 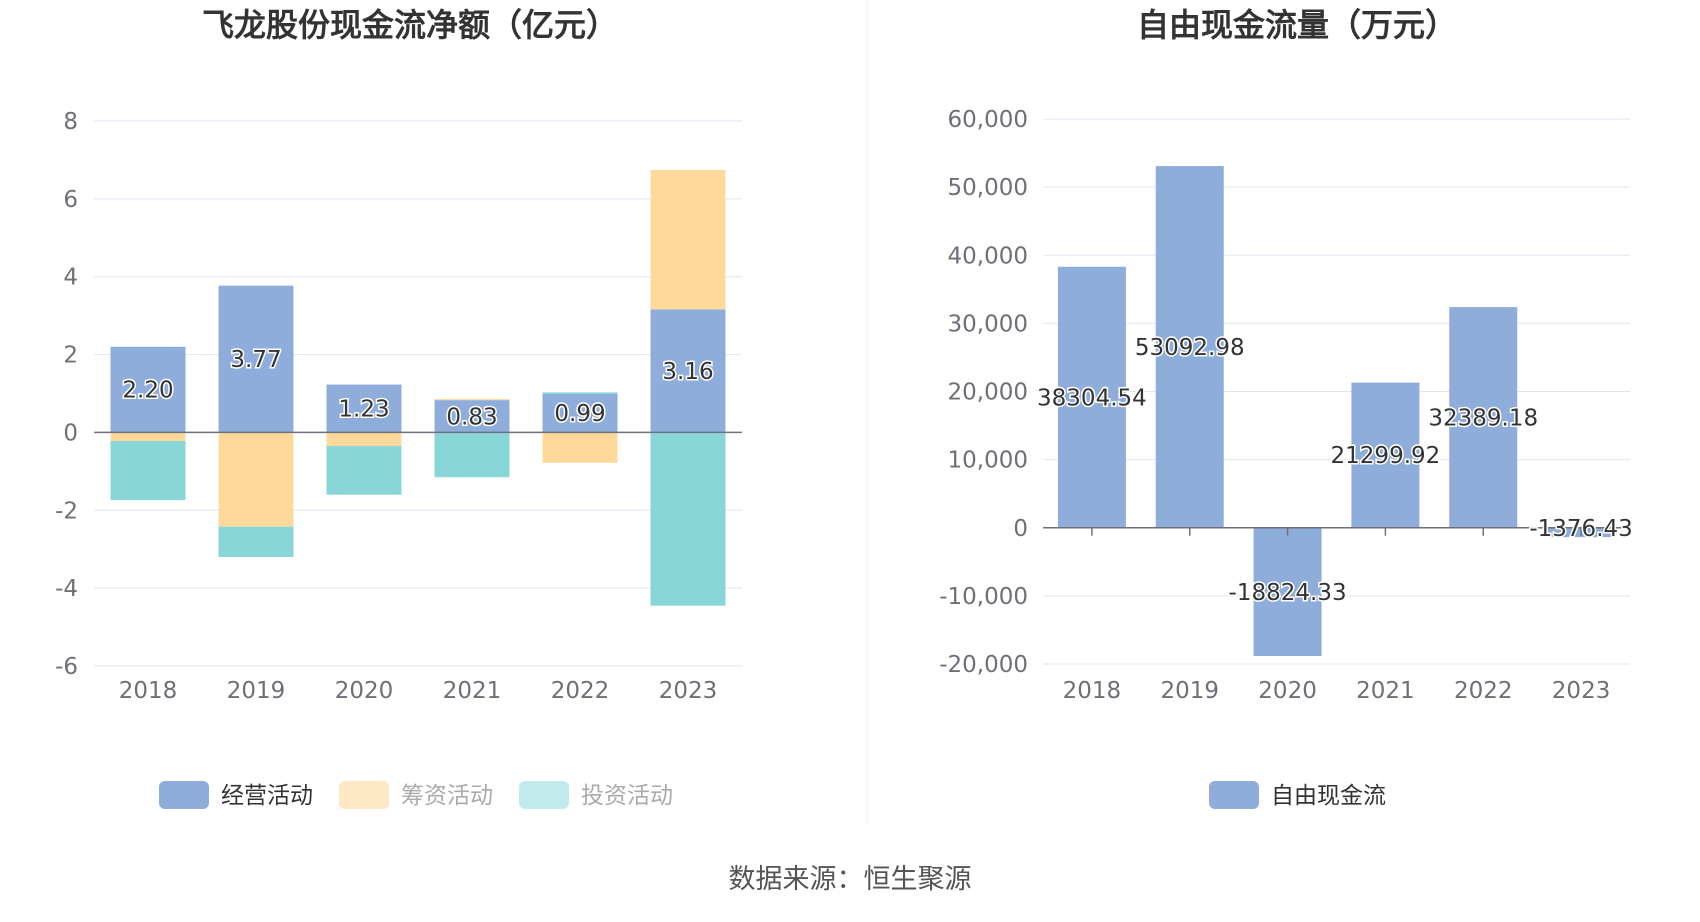 What do you see at coordinates (983, 665) in the screenshot?
I see `y-tick-label: -20,000` at bounding box center [983, 665].